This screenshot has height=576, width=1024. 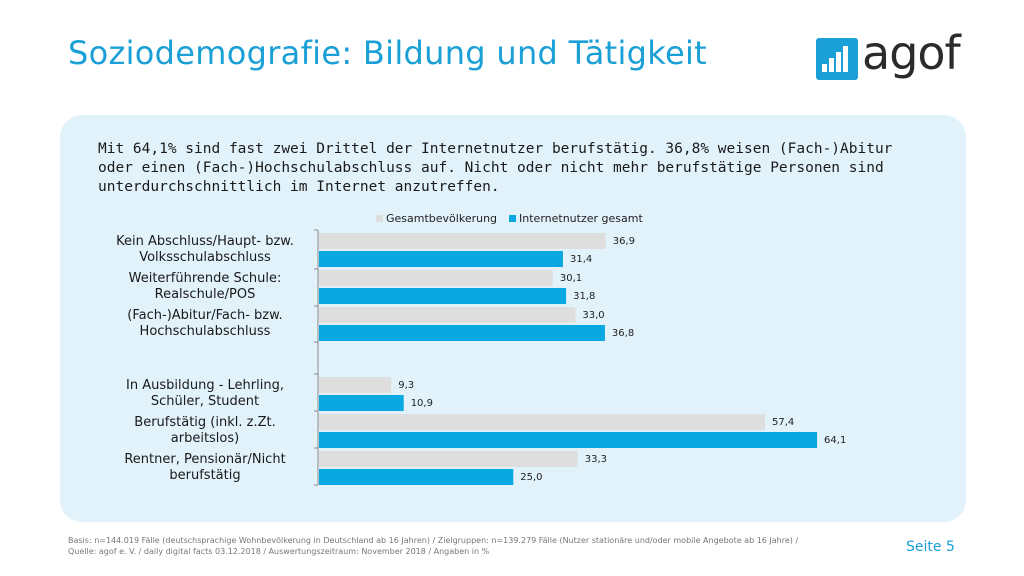 What do you see at coordinates (783, 422) in the screenshot?
I see `data-label-gesamt-4: 57,4` at bounding box center [783, 422].